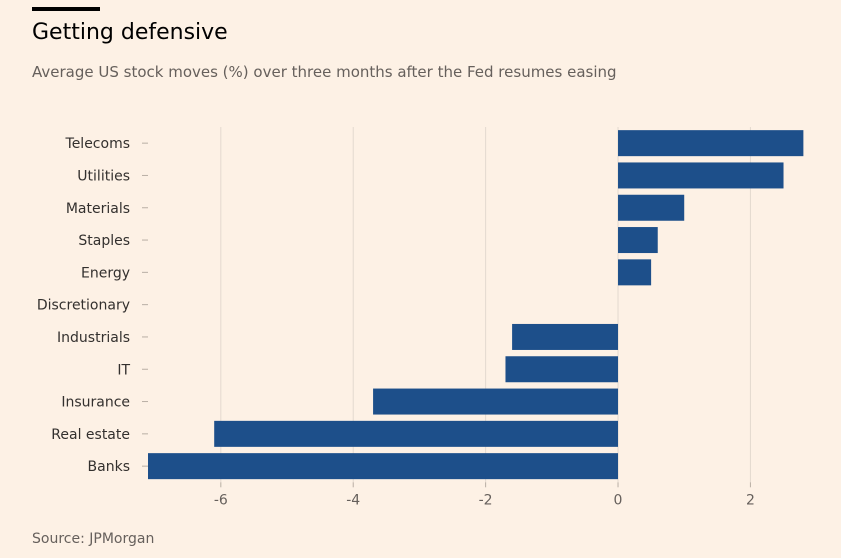  Describe the element at coordinates (221, 500) in the screenshot. I see `x-tick-label: -6` at that location.